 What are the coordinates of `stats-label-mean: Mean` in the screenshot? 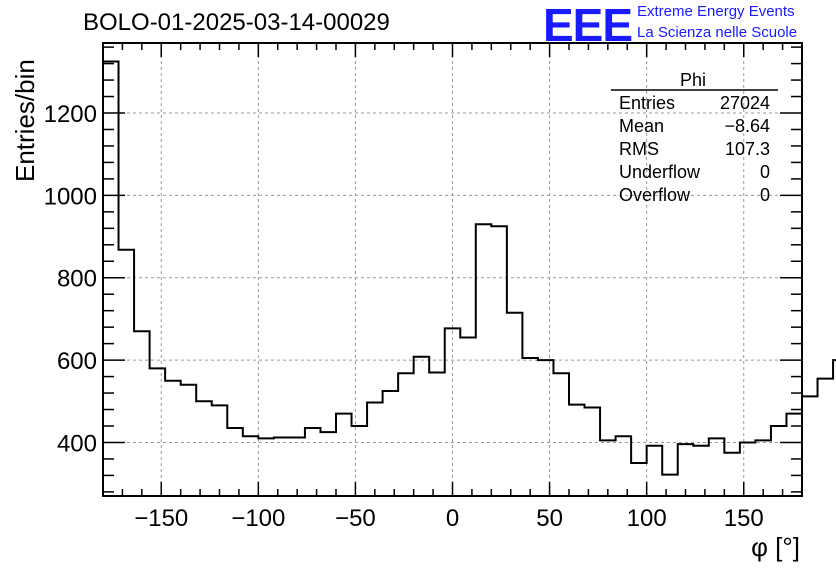 It's located at (642, 126).